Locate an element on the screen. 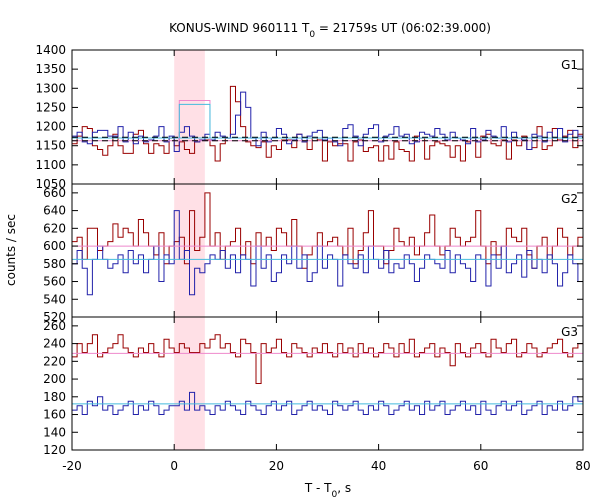 Image resolution: width=600 pixels, height=500 pixels. y-tick-label: 600 is located at coordinates (54, 246).